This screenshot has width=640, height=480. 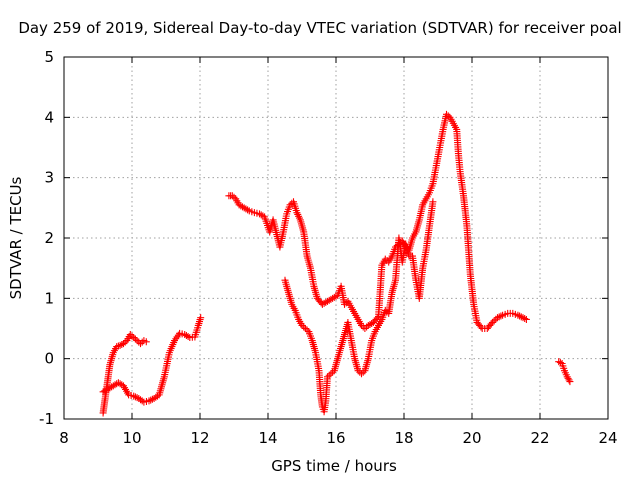 I want to click on x-tick-label: 16, so click(x=335, y=438).